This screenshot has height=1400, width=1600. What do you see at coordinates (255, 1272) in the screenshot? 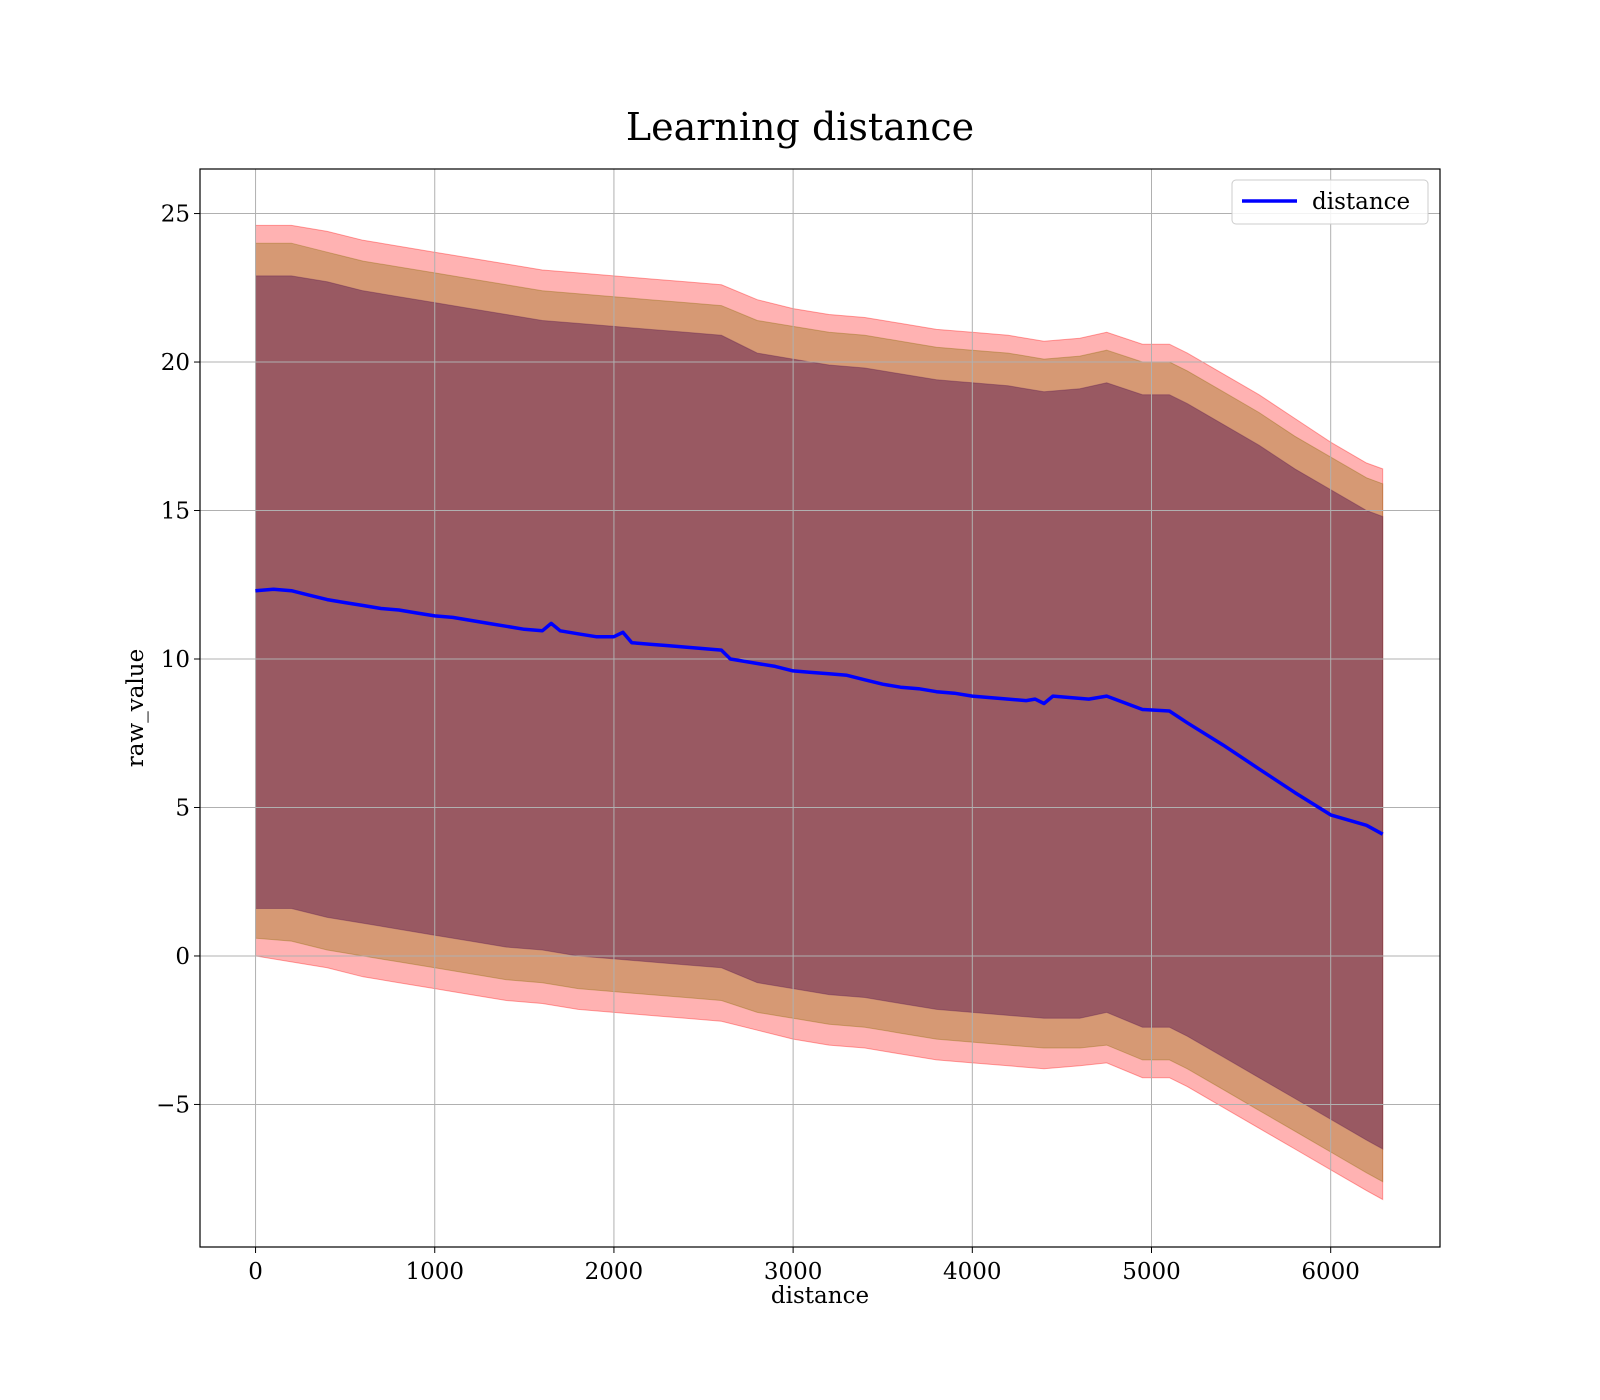
I see `x-tick-label: 0` at bounding box center [255, 1272].